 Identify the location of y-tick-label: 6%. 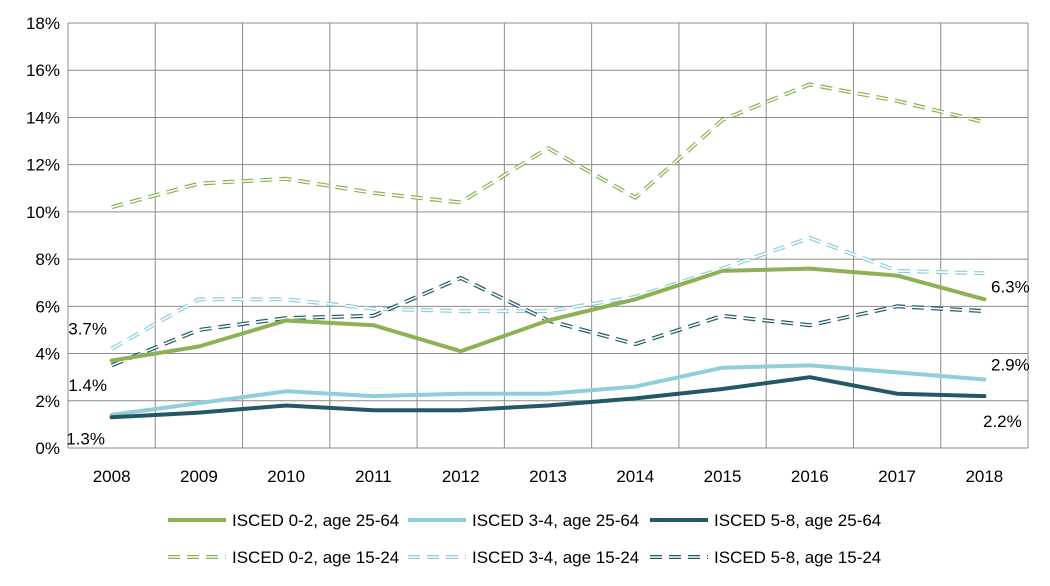
(47, 306).